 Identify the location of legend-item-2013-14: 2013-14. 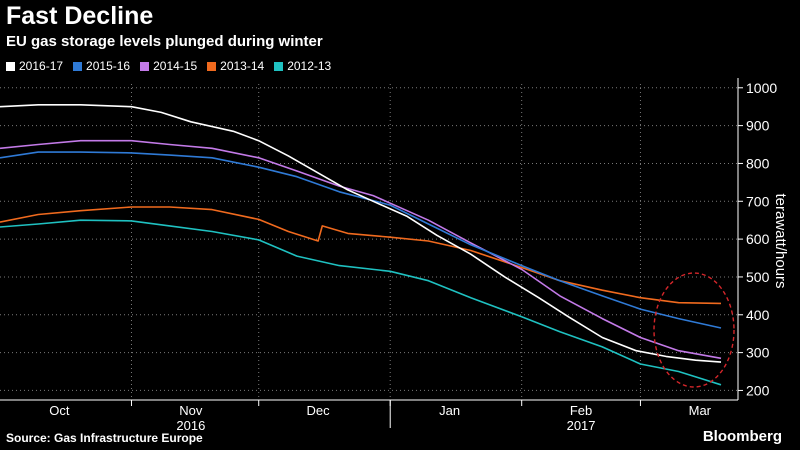
(235, 66).